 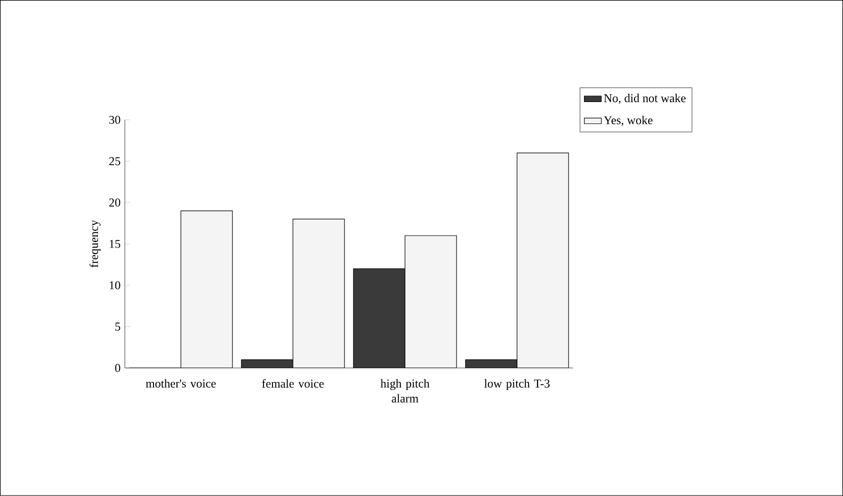 I want to click on x-tick-label: female voice, so click(x=293, y=383).